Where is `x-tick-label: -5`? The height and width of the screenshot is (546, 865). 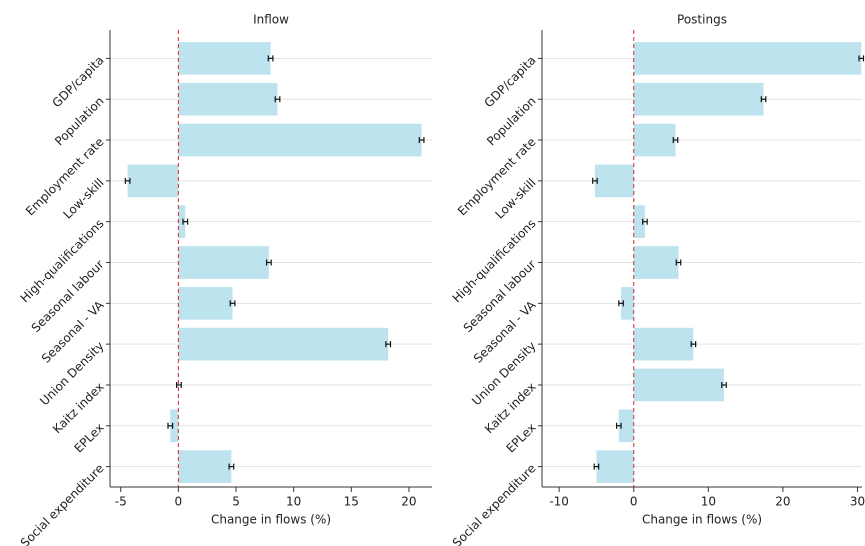 x-tick-label: -5 is located at coordinates (121, 502).